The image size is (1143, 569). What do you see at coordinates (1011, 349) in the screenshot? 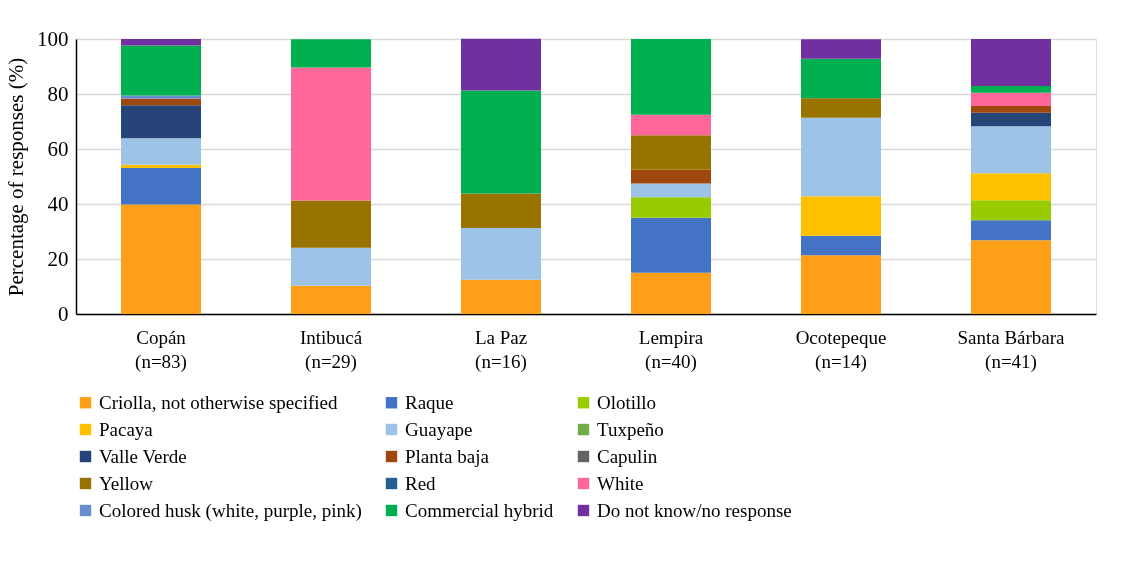
I see `x-tick-label: Santa Bárbara (n=41)` at bounding box center [1011, 349].